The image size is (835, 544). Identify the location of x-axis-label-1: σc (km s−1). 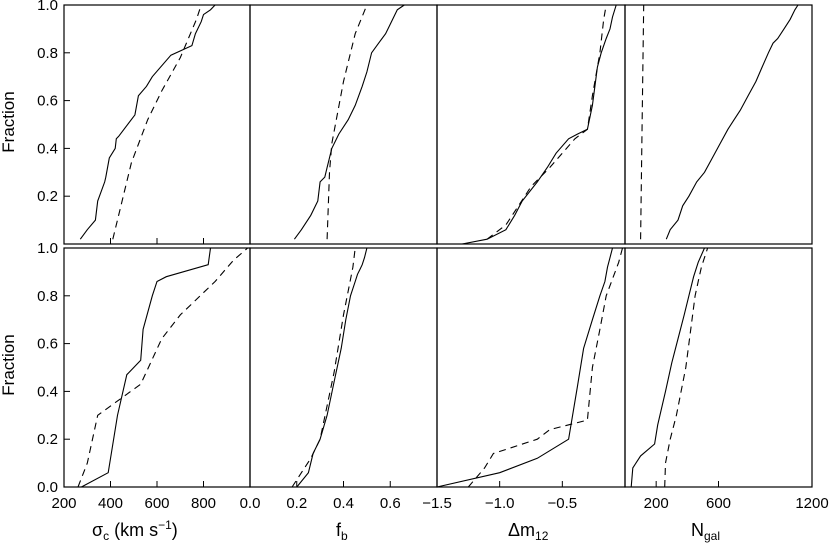
(135, 530).